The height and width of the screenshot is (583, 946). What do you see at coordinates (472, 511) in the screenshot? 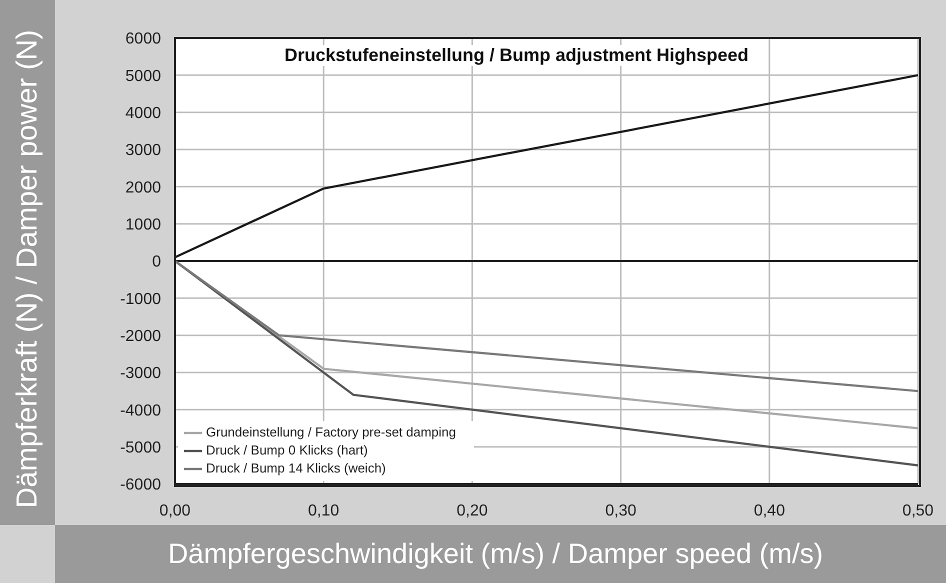
I see `x-tick-label: 0,20` at bounding box center [472, 511].